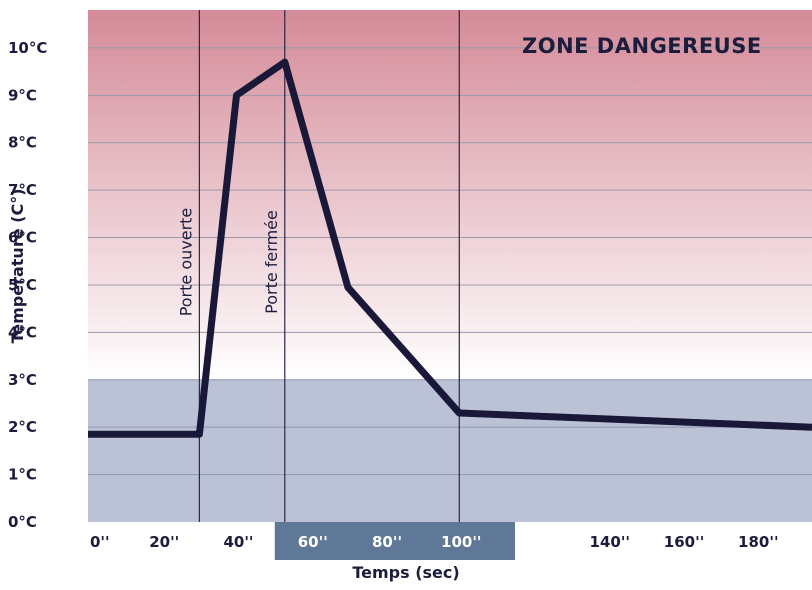 This screenshot has height=590, width=812. Describe the element at coordinates (22, 143) in the screenshot. I see `y-tick-label: 8°C` at that location.